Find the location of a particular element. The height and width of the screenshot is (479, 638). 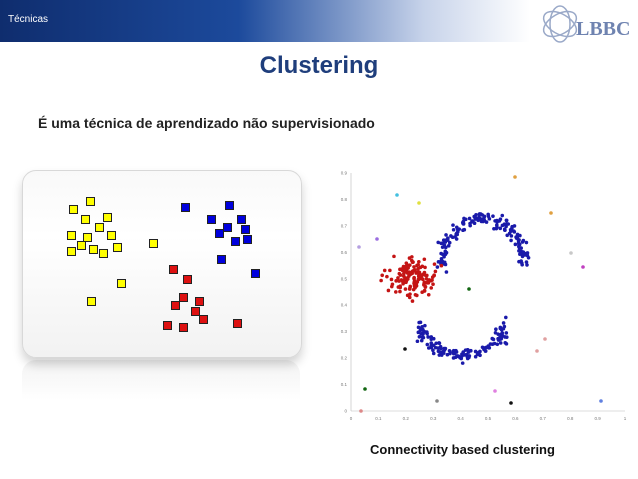

logo-text: LBBC is located at coordinates (603, 29).